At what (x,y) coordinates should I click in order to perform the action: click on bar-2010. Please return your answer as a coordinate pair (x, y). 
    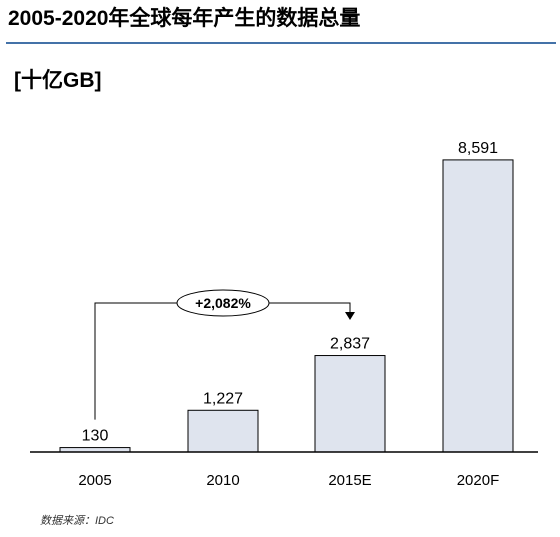
    Looking at the image, I should click on (223, 431).